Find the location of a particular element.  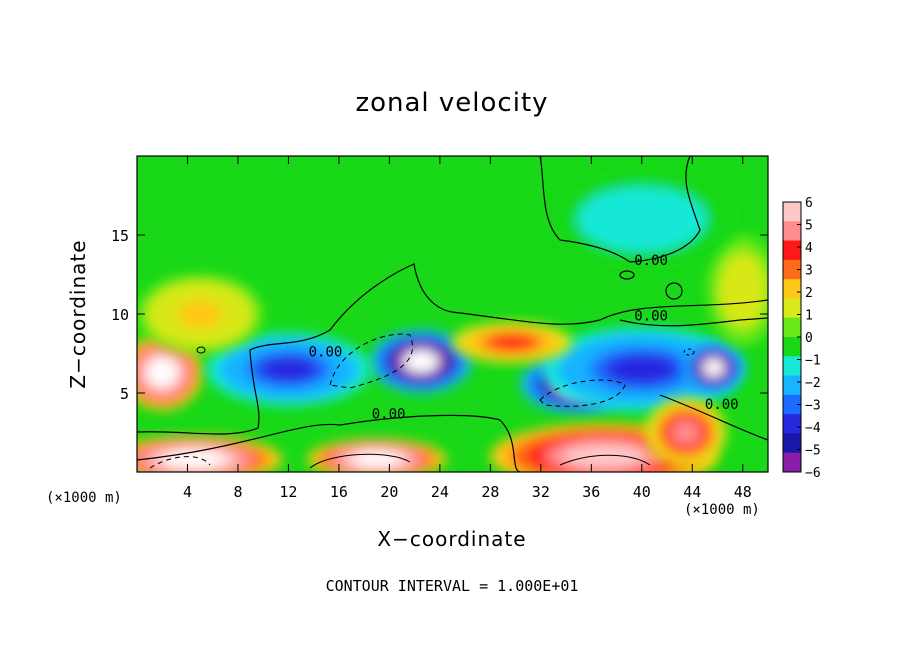

x-tick-label: 4 is located at coordinates (187, 492).